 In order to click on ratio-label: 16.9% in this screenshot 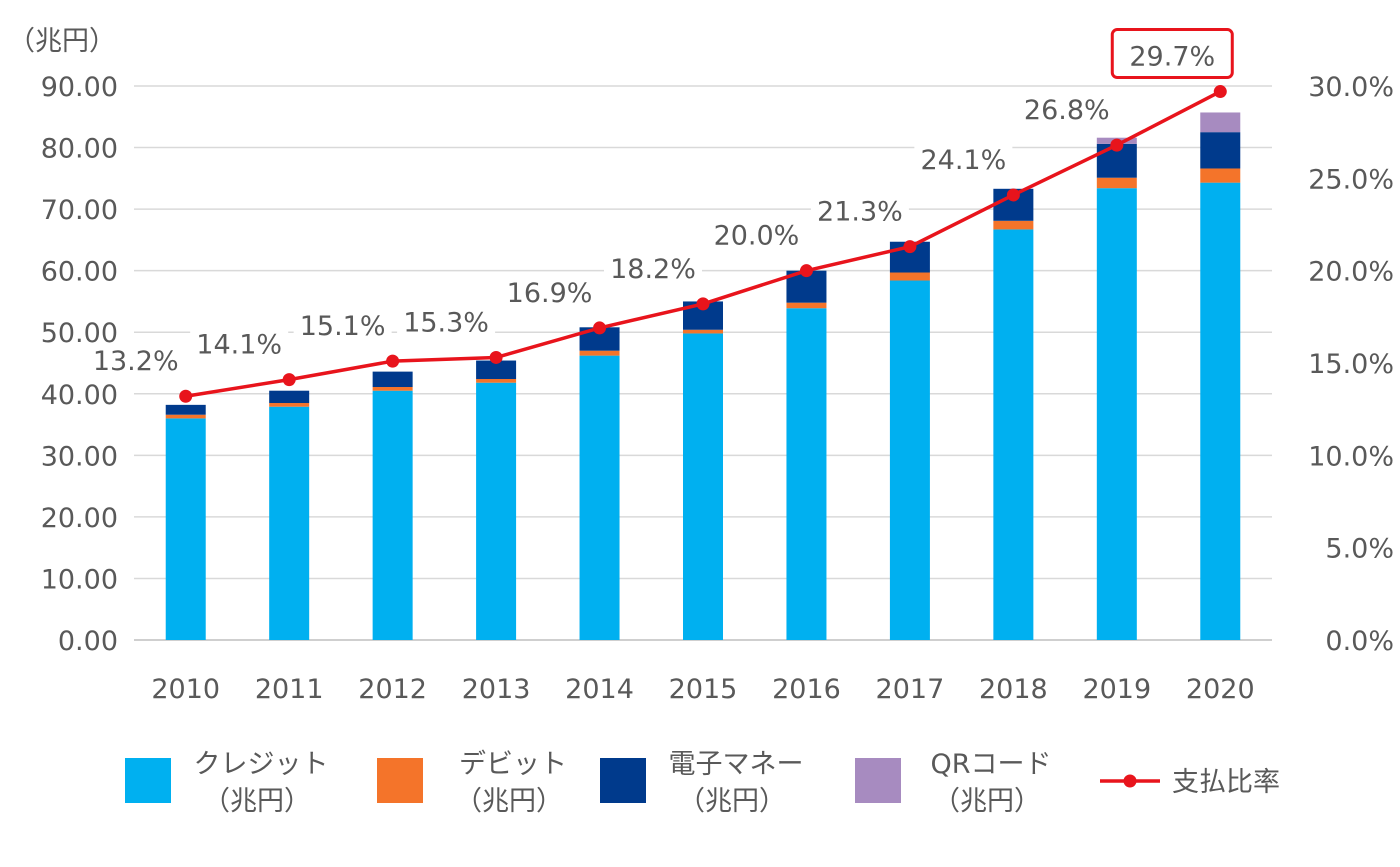, I will do `click(550, 293)`.